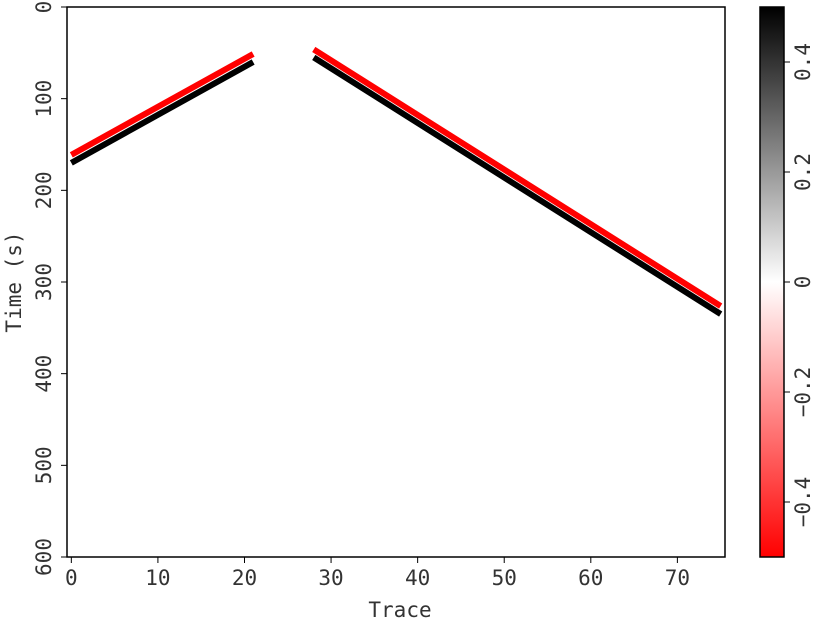 This screenshot has height=624, width=819. I want to click on x-tick-label: 70, so click(677, 578).